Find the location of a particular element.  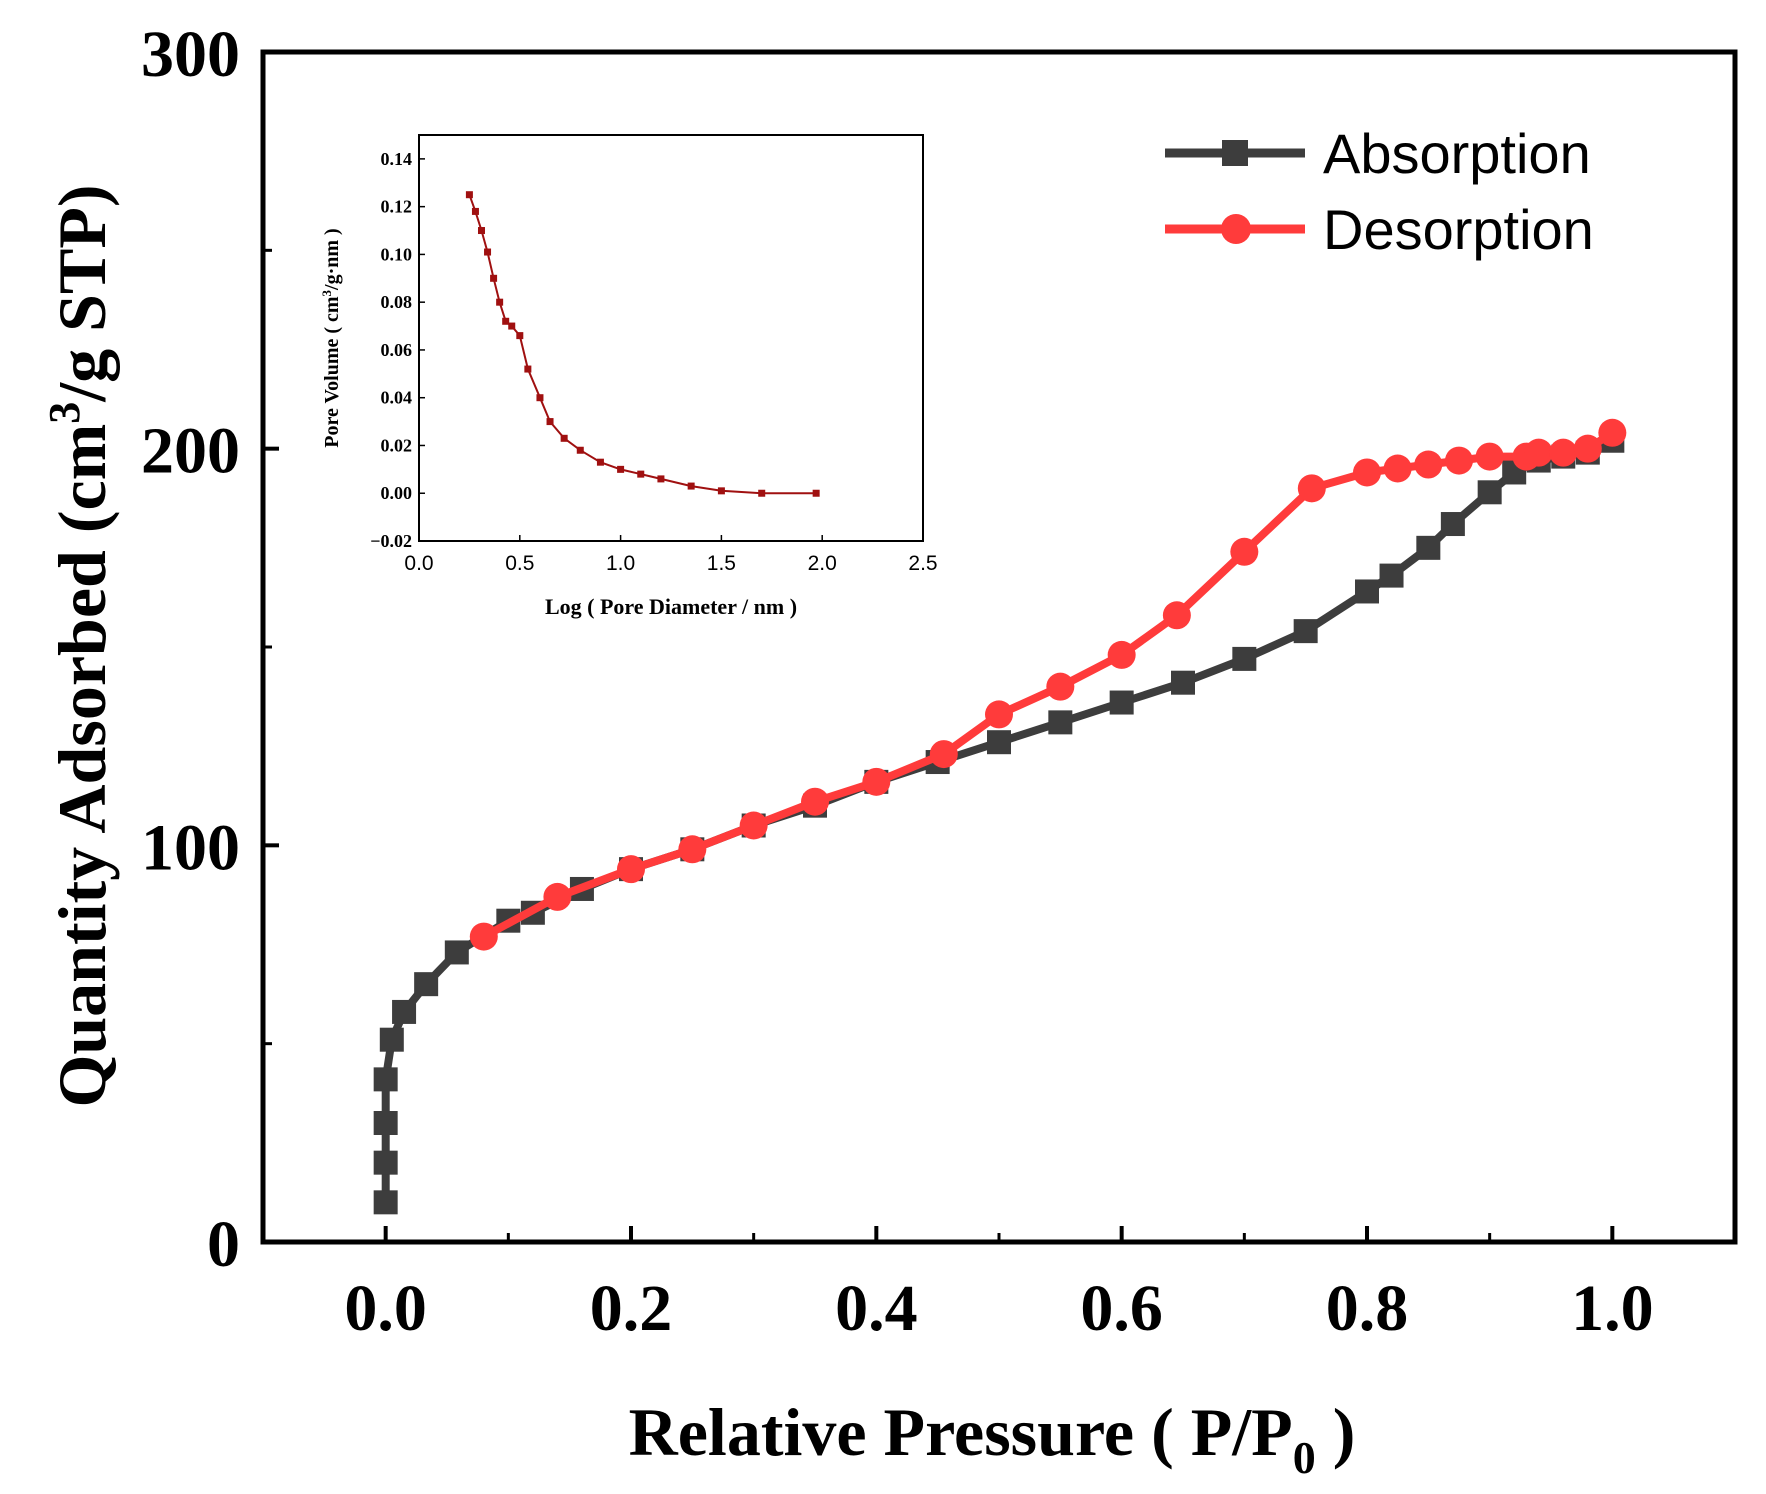

inset-y-axis-label: Pore Volume ( cm3/g·nm ) is located at coordinates (331, 337).